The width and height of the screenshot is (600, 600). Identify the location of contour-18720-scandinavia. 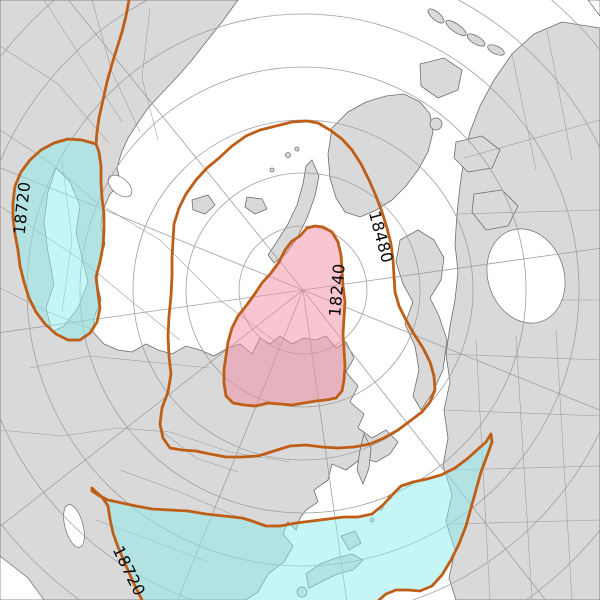
(58, 239).